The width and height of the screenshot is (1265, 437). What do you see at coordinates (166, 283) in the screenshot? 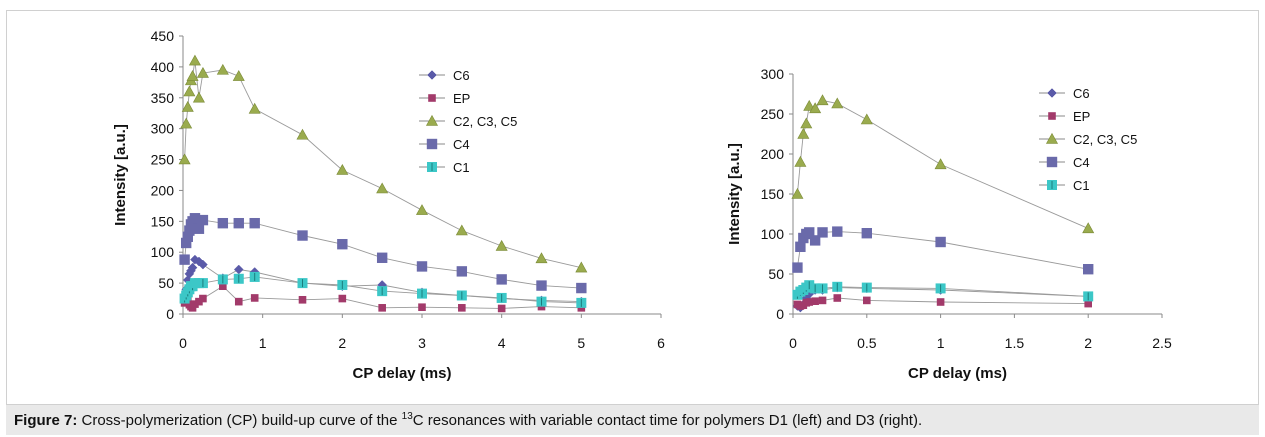
I see `chart1-y-tick-label: 50` at bounding box center [166, 283].